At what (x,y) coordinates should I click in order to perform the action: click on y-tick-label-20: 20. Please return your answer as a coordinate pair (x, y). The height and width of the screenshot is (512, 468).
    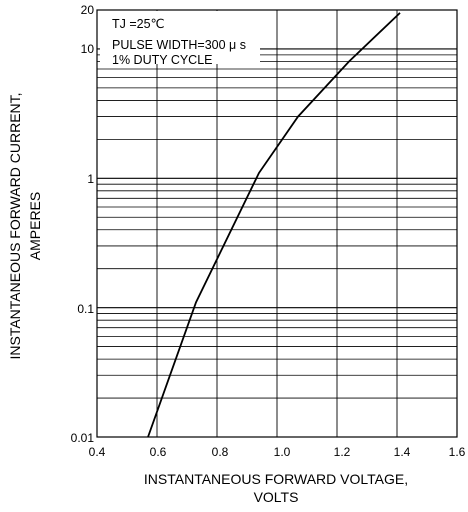
    Looking at the image, I should click on (88, 10).